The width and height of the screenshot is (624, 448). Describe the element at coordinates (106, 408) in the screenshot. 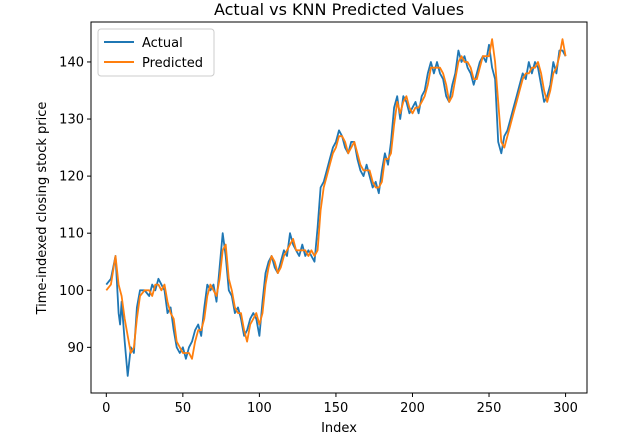

I see `x-tick-label: 0` at that location.